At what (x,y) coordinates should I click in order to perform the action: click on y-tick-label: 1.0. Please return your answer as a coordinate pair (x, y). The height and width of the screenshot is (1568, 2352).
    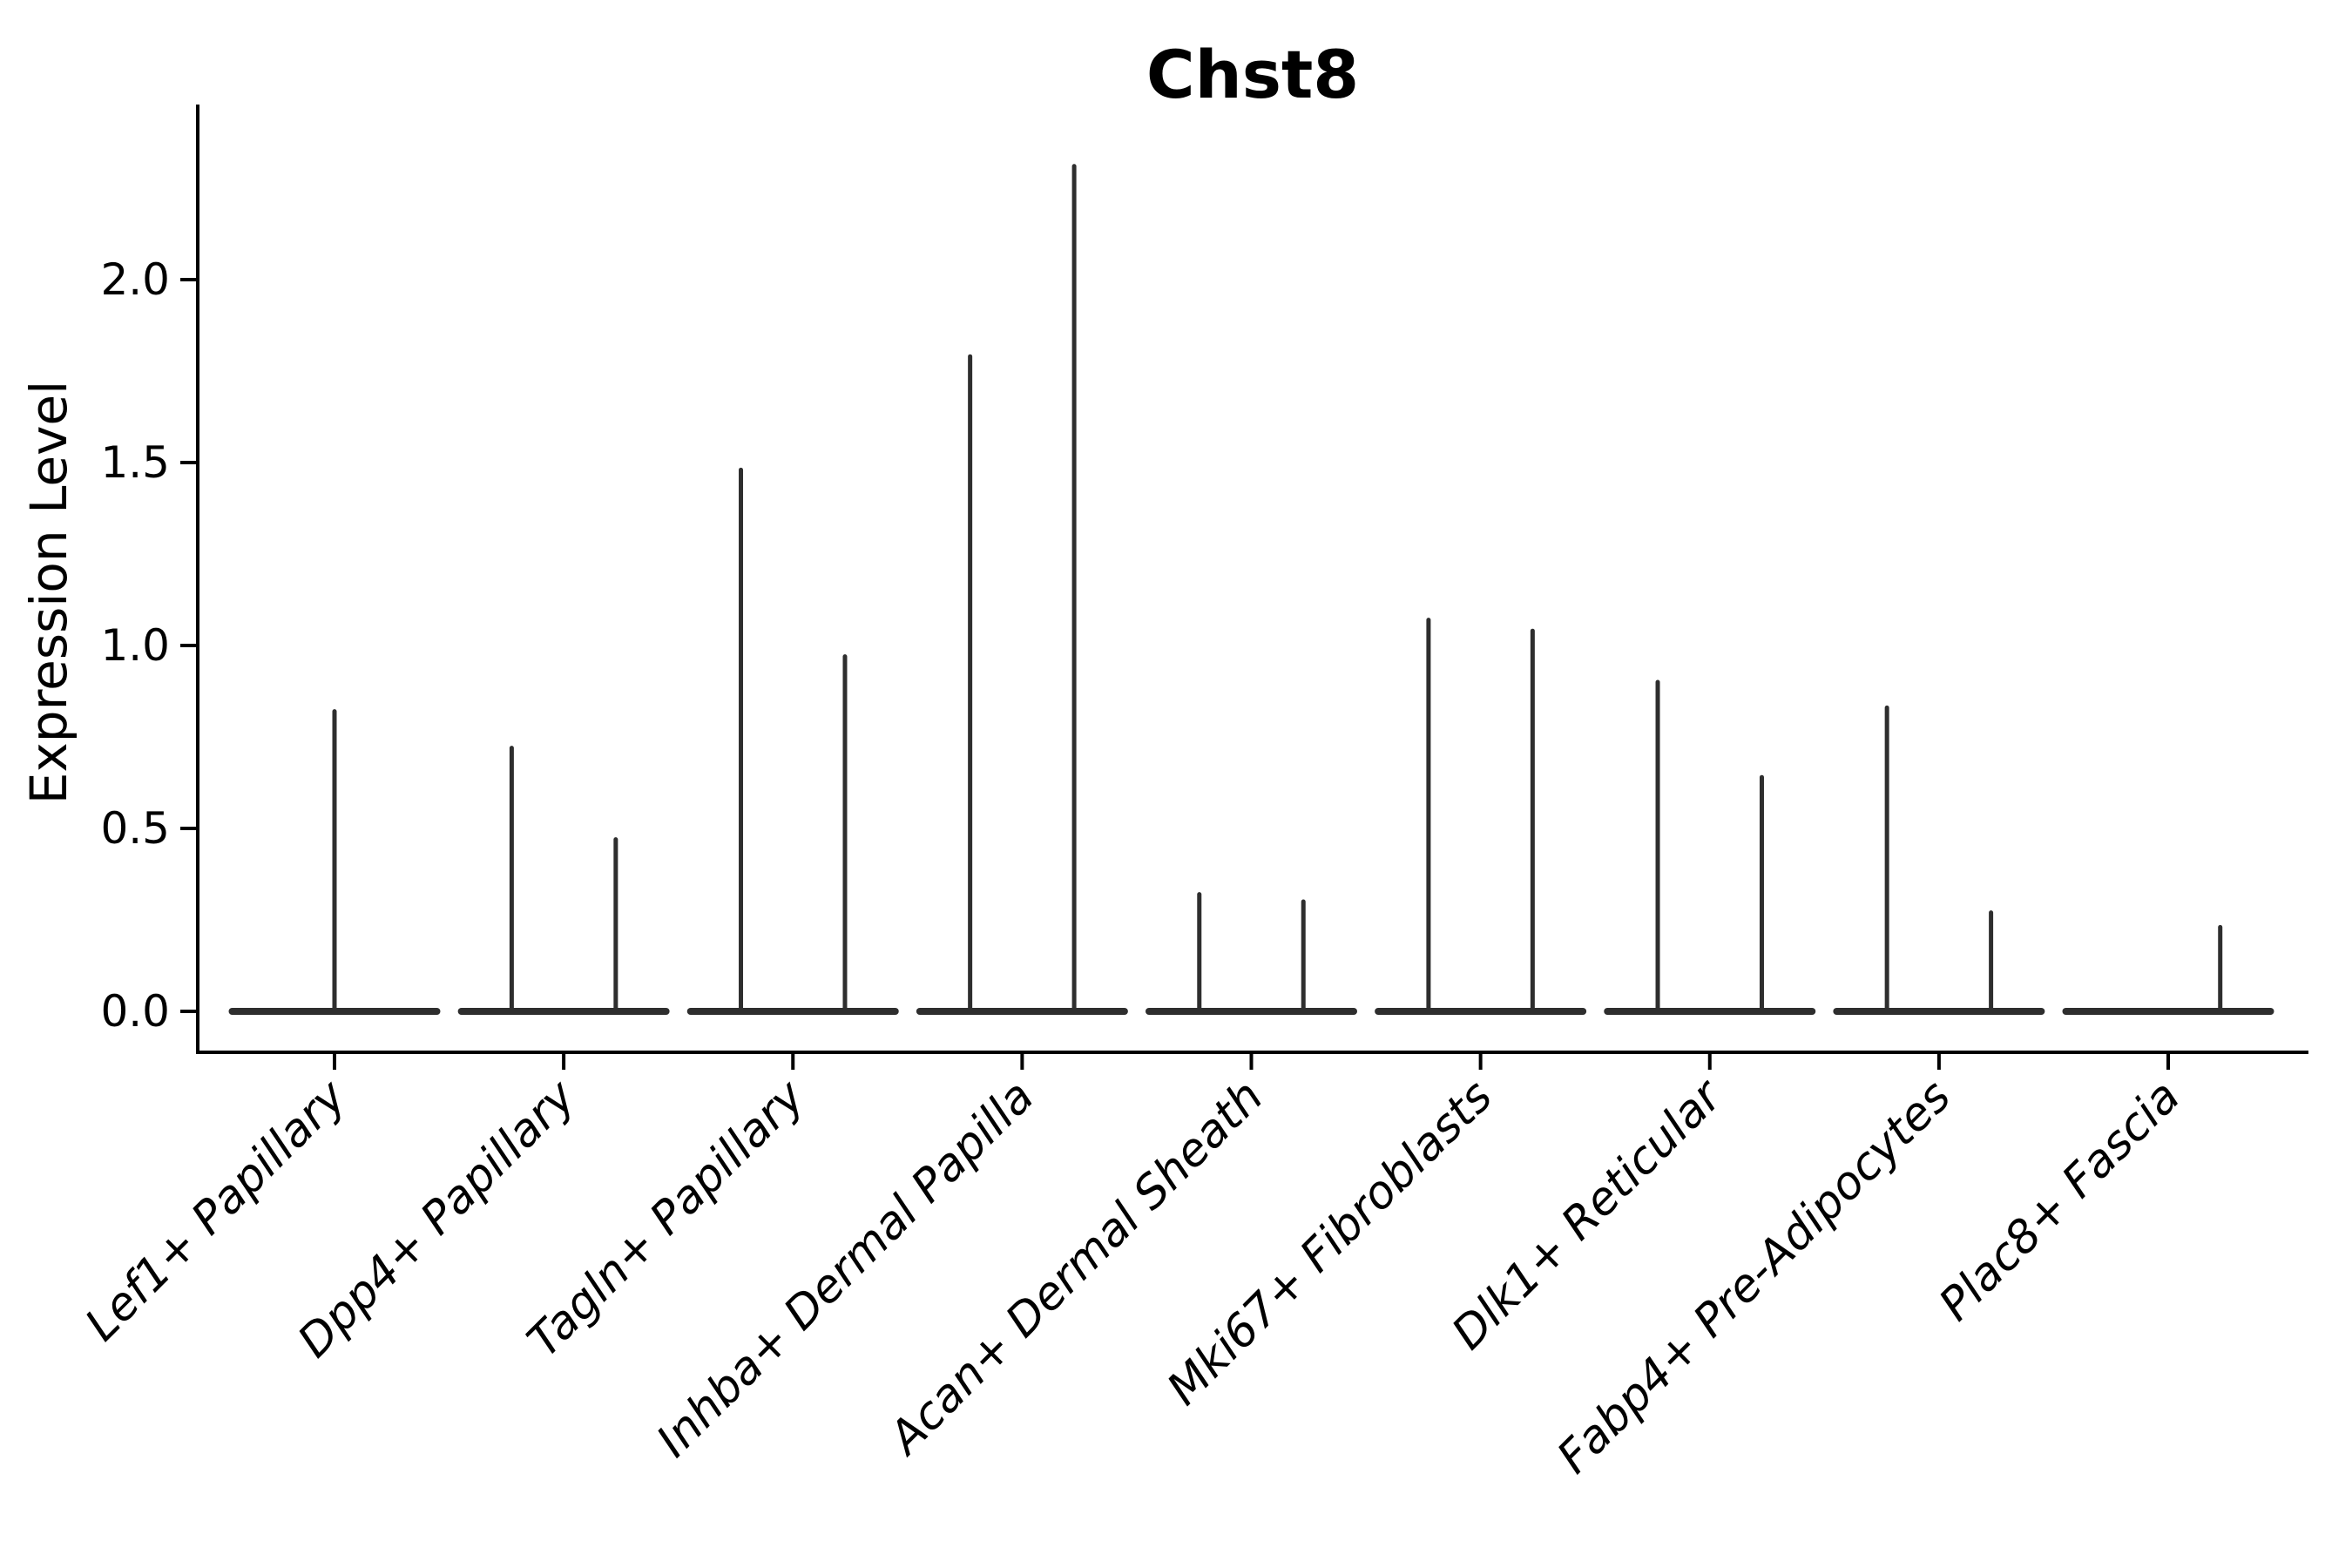
    Looking at the image, I should click on (135, 645).